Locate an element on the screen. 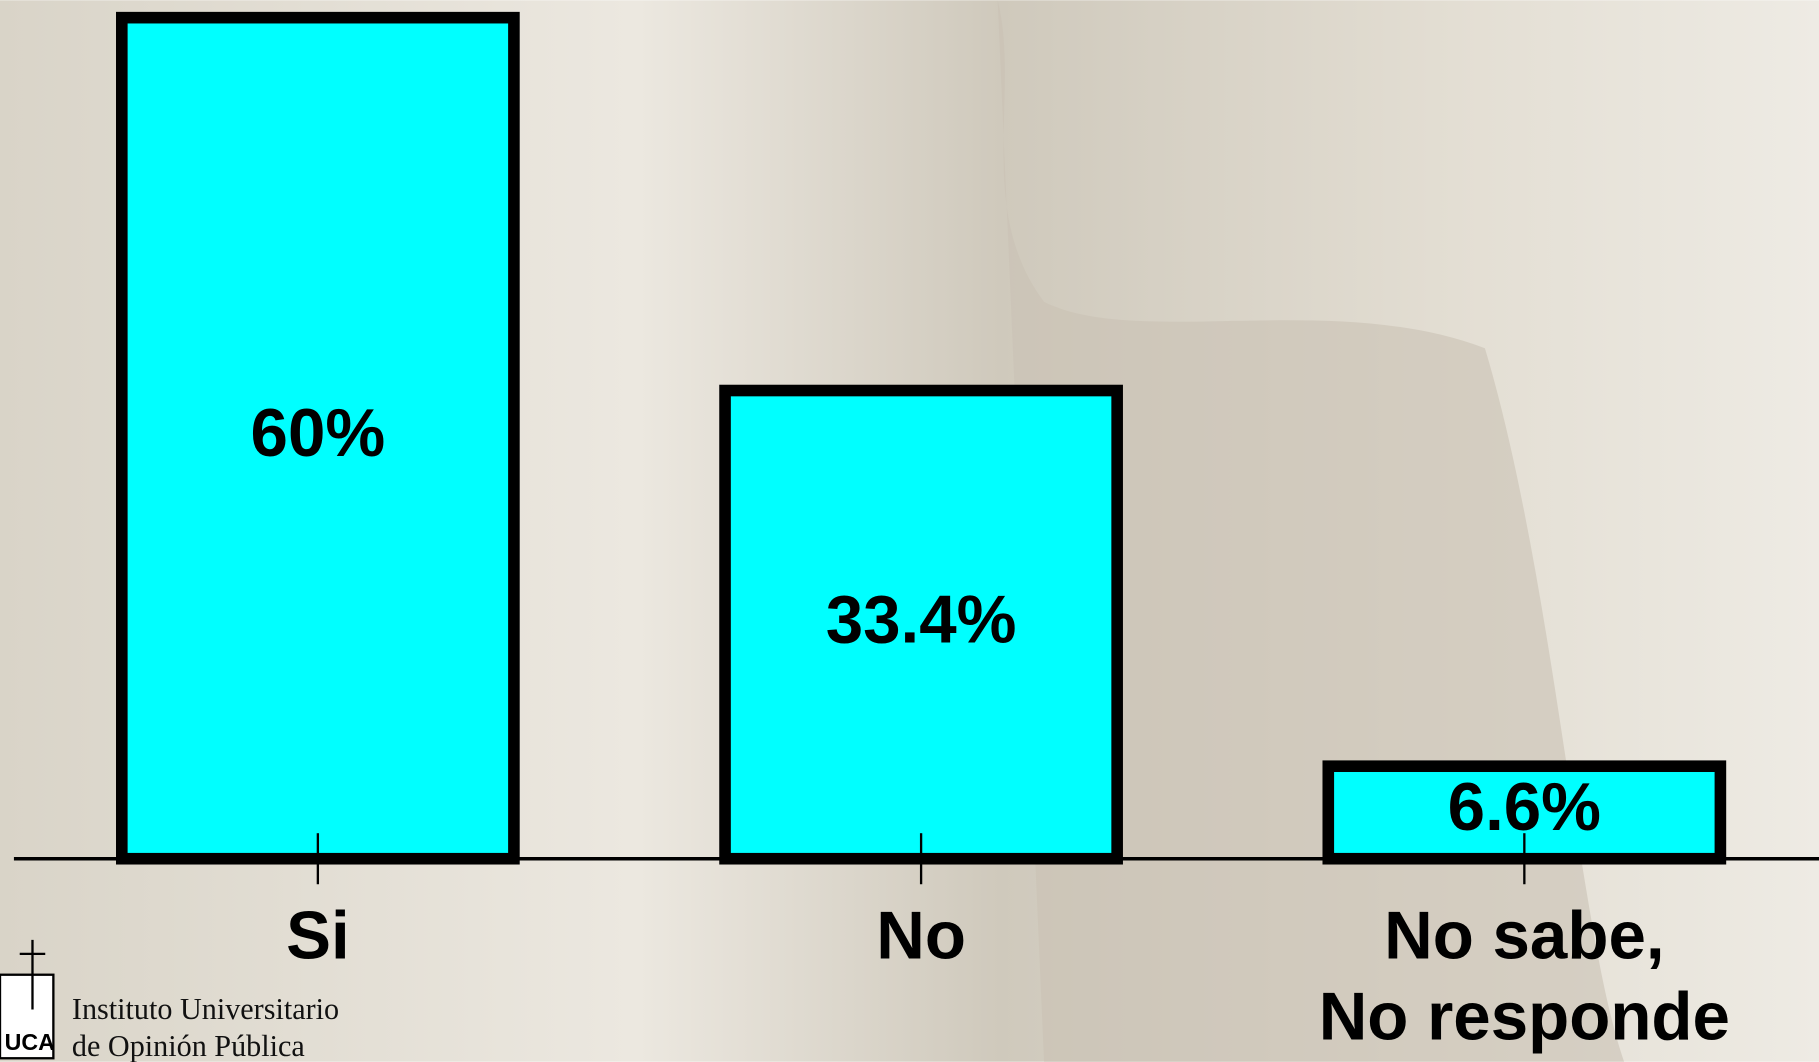 This screenshot has width=1819, height=1062. logo-text: Instituto Universitario is located at coordinates (205, 1009).